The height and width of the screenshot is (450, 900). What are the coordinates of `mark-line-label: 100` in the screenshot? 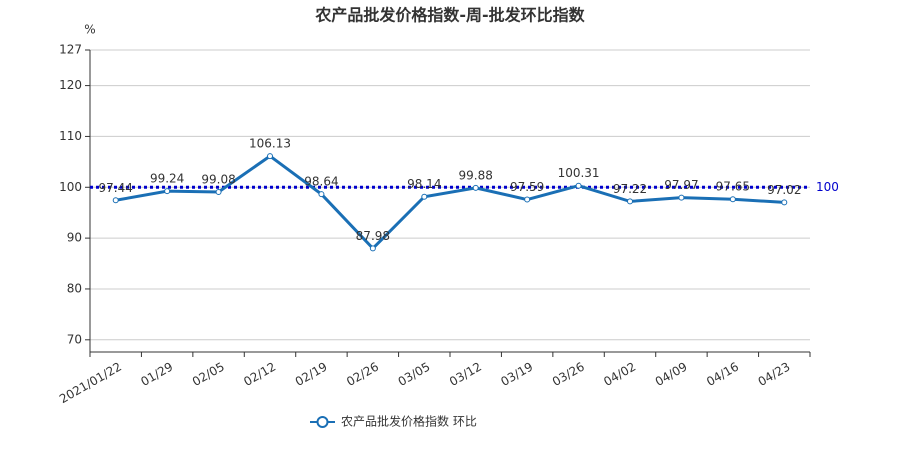 It's located at (827, 187).